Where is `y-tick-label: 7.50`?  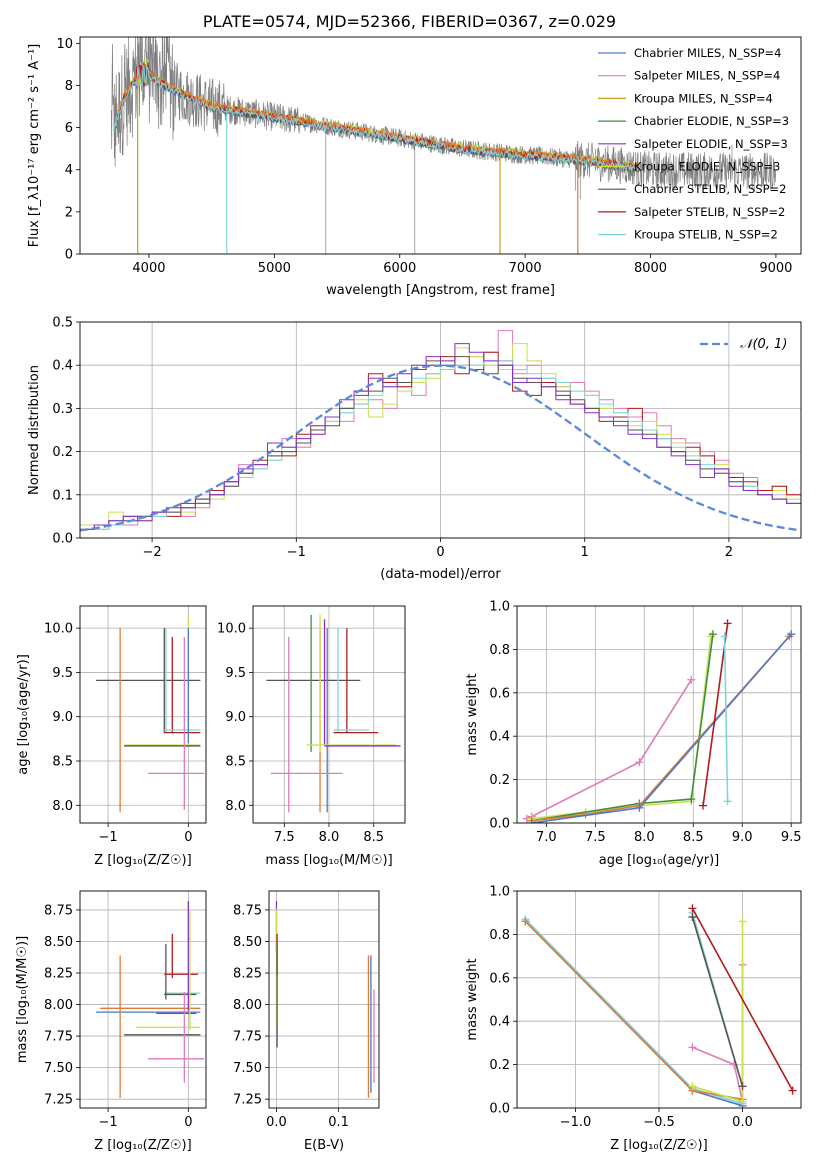 y-tick-label: 7.50 is located at coordinates (247, 1068).